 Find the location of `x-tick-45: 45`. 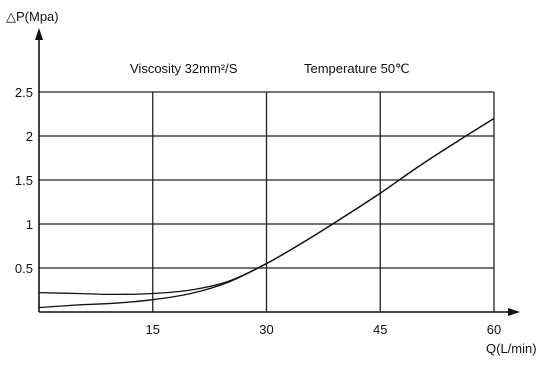

x-tick-45: 45 is located at coordinates (380, 329).